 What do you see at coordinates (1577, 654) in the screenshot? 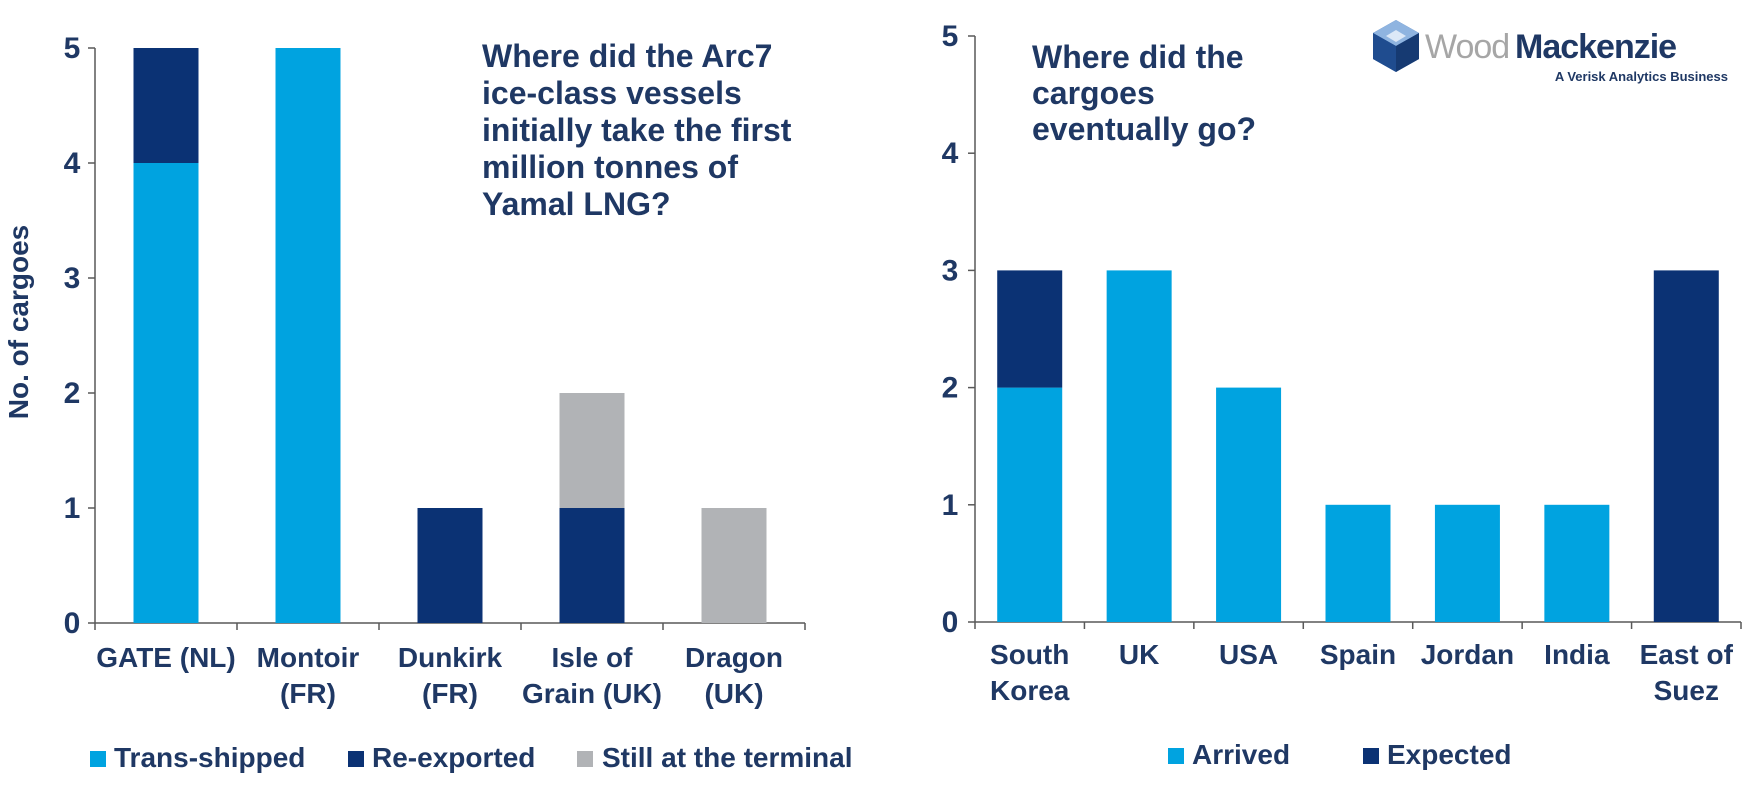
I see `x-tick-label: India` at bounding box center [1577, 654].